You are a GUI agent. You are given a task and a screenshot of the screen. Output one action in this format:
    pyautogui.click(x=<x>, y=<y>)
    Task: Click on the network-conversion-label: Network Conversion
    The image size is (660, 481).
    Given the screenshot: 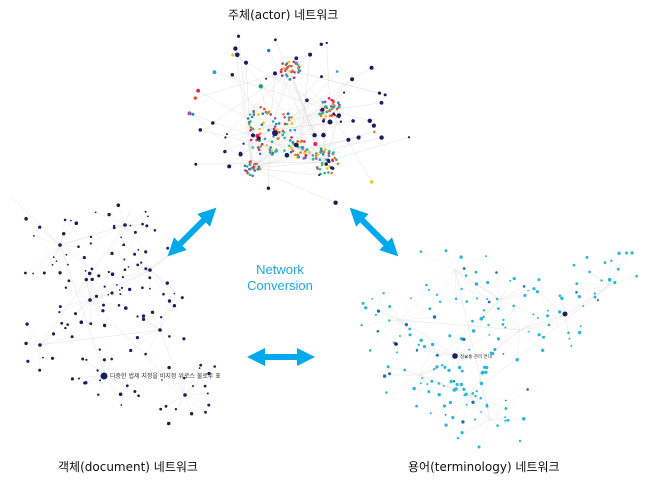 What is the action you would take?
    pyautogui.click(x=280, y=278)
    